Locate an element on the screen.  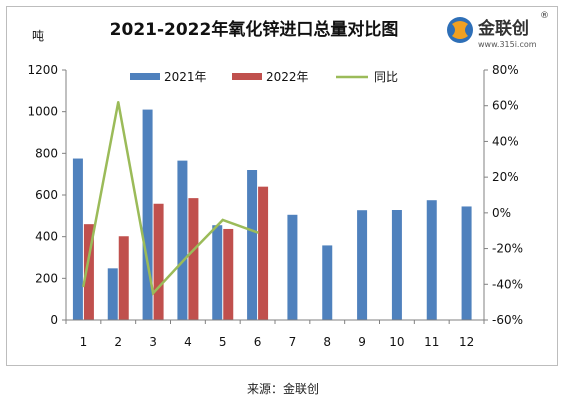
y-left-tick-label: 0 is located at coordinates (54, 320).